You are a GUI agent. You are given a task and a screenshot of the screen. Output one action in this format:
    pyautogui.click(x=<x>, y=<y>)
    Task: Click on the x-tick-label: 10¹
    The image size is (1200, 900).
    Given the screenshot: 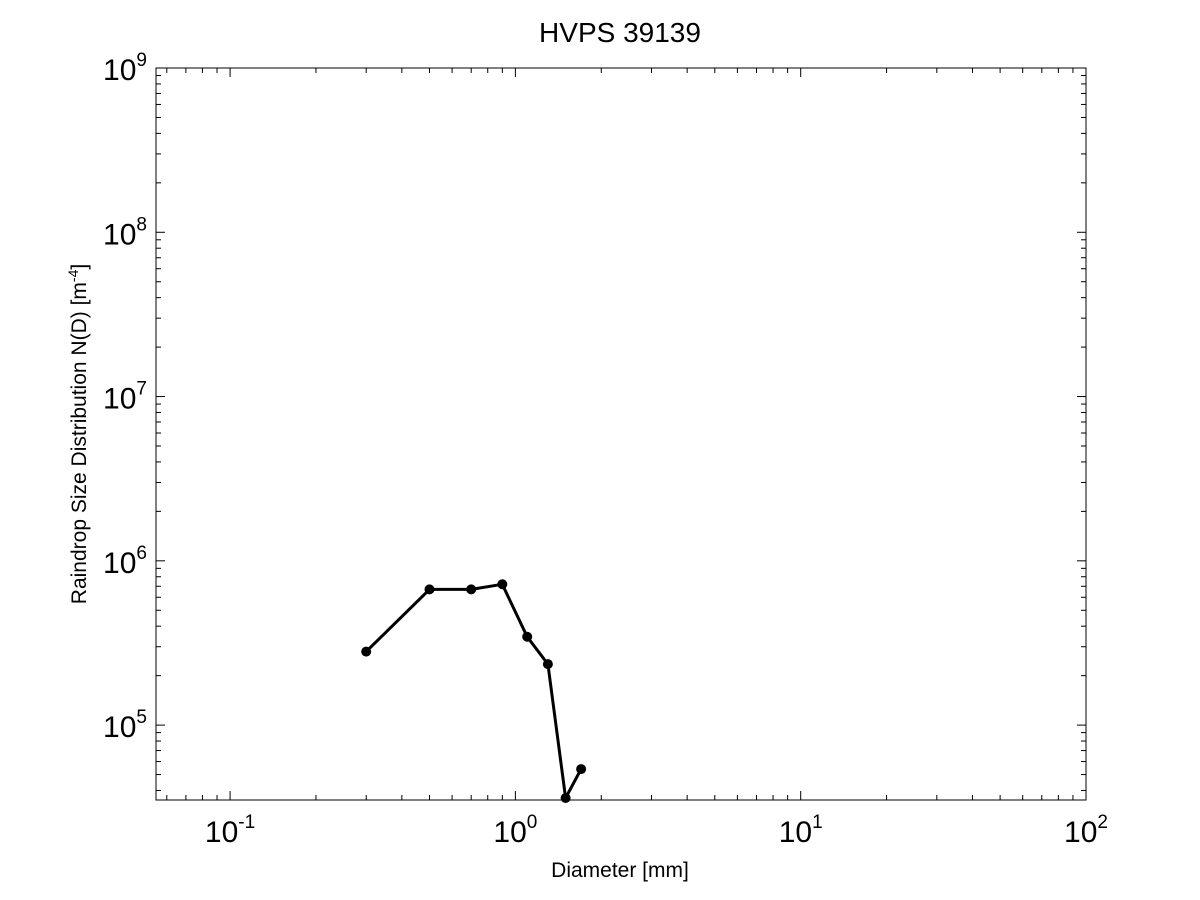 What is the action you would take?
    pyautogui.click(x=801, y=830)
    